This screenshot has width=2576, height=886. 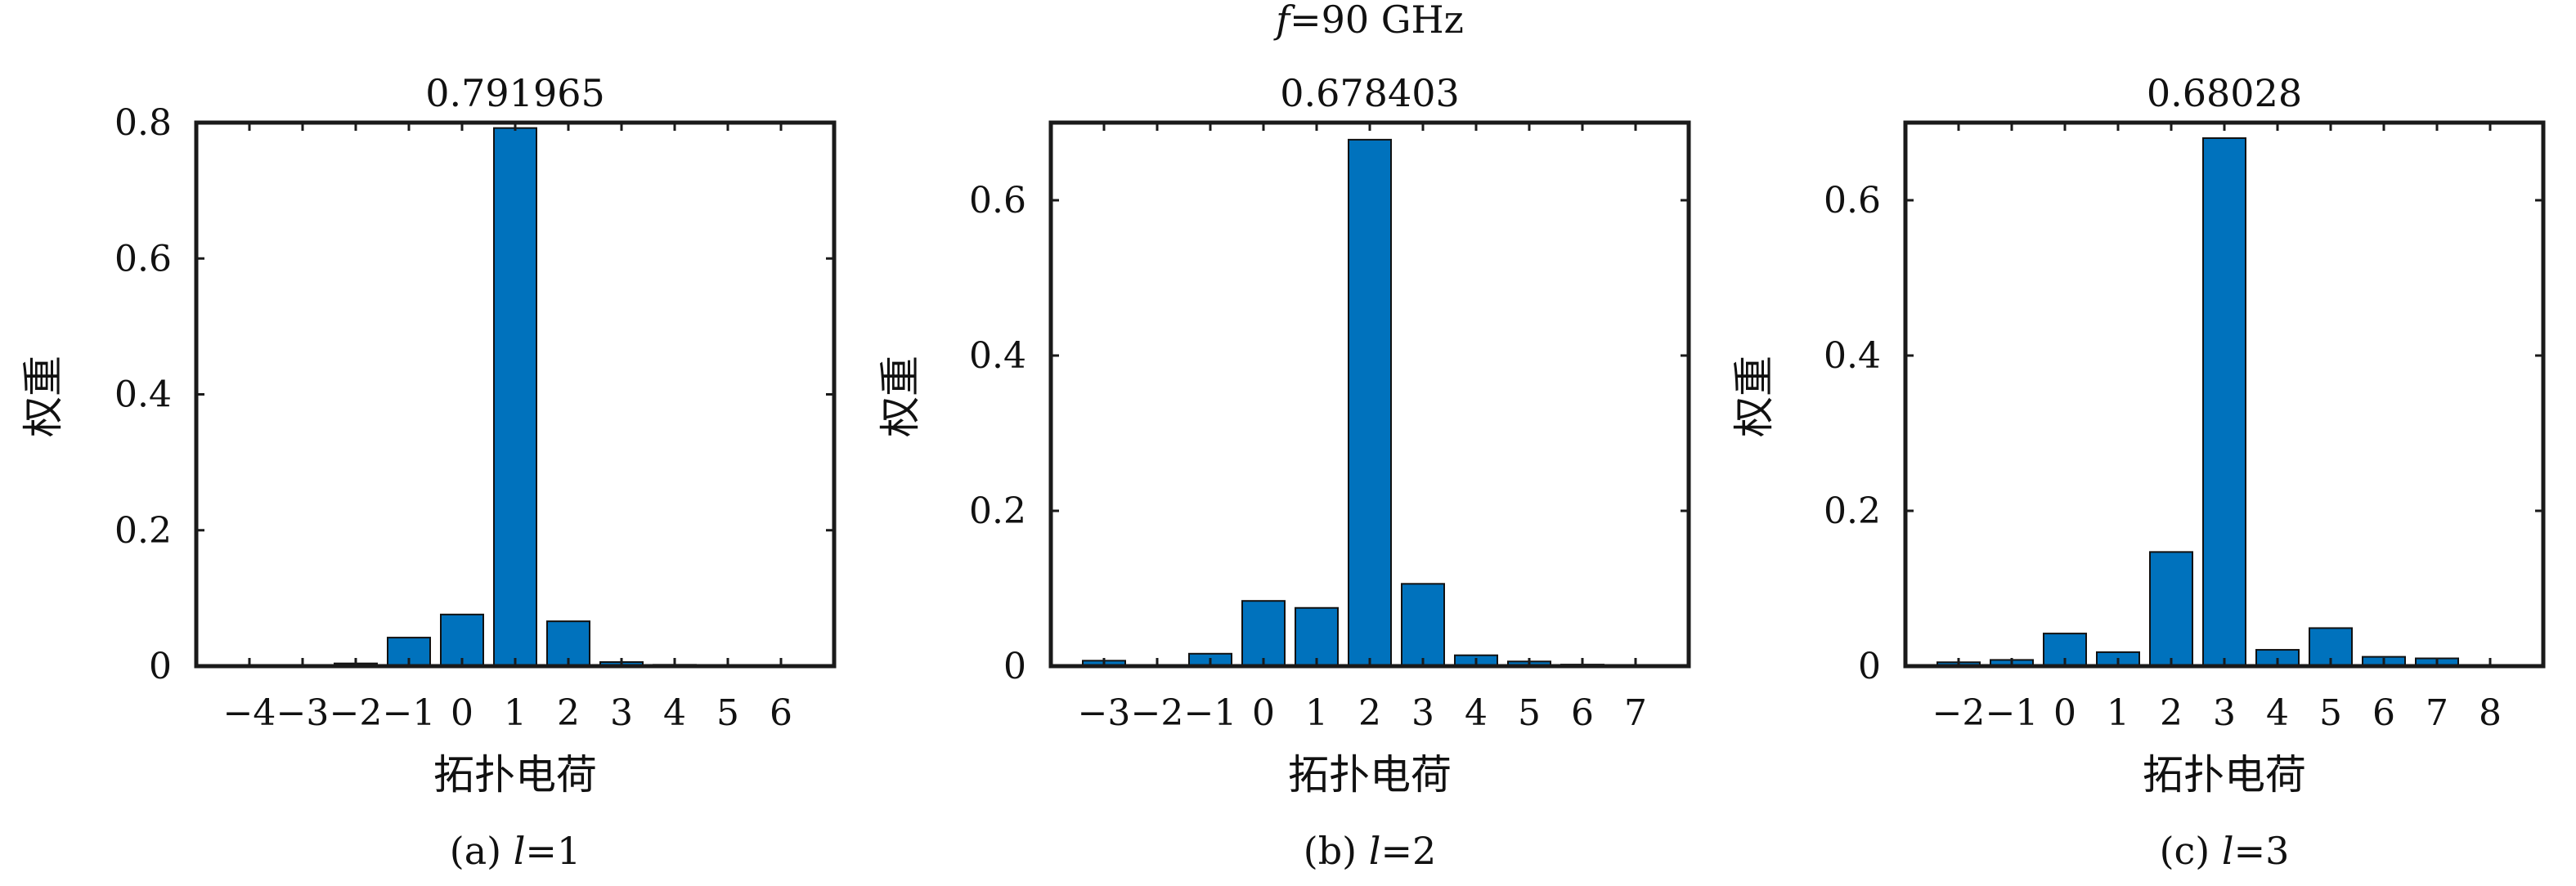 What do you see at coordinates (2437, 713) in the screenshot?
I see `xtick-label-3-9: 7` at bounding box center [2437, 713].